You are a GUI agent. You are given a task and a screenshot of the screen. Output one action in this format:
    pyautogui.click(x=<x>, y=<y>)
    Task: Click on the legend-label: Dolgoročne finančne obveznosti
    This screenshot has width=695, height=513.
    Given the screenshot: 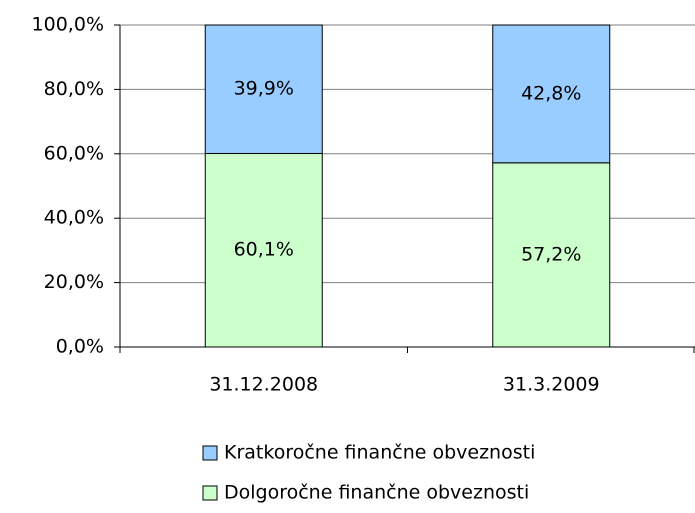 What is the action you would take?
    pyautogui.click(x=376, y=493)
    